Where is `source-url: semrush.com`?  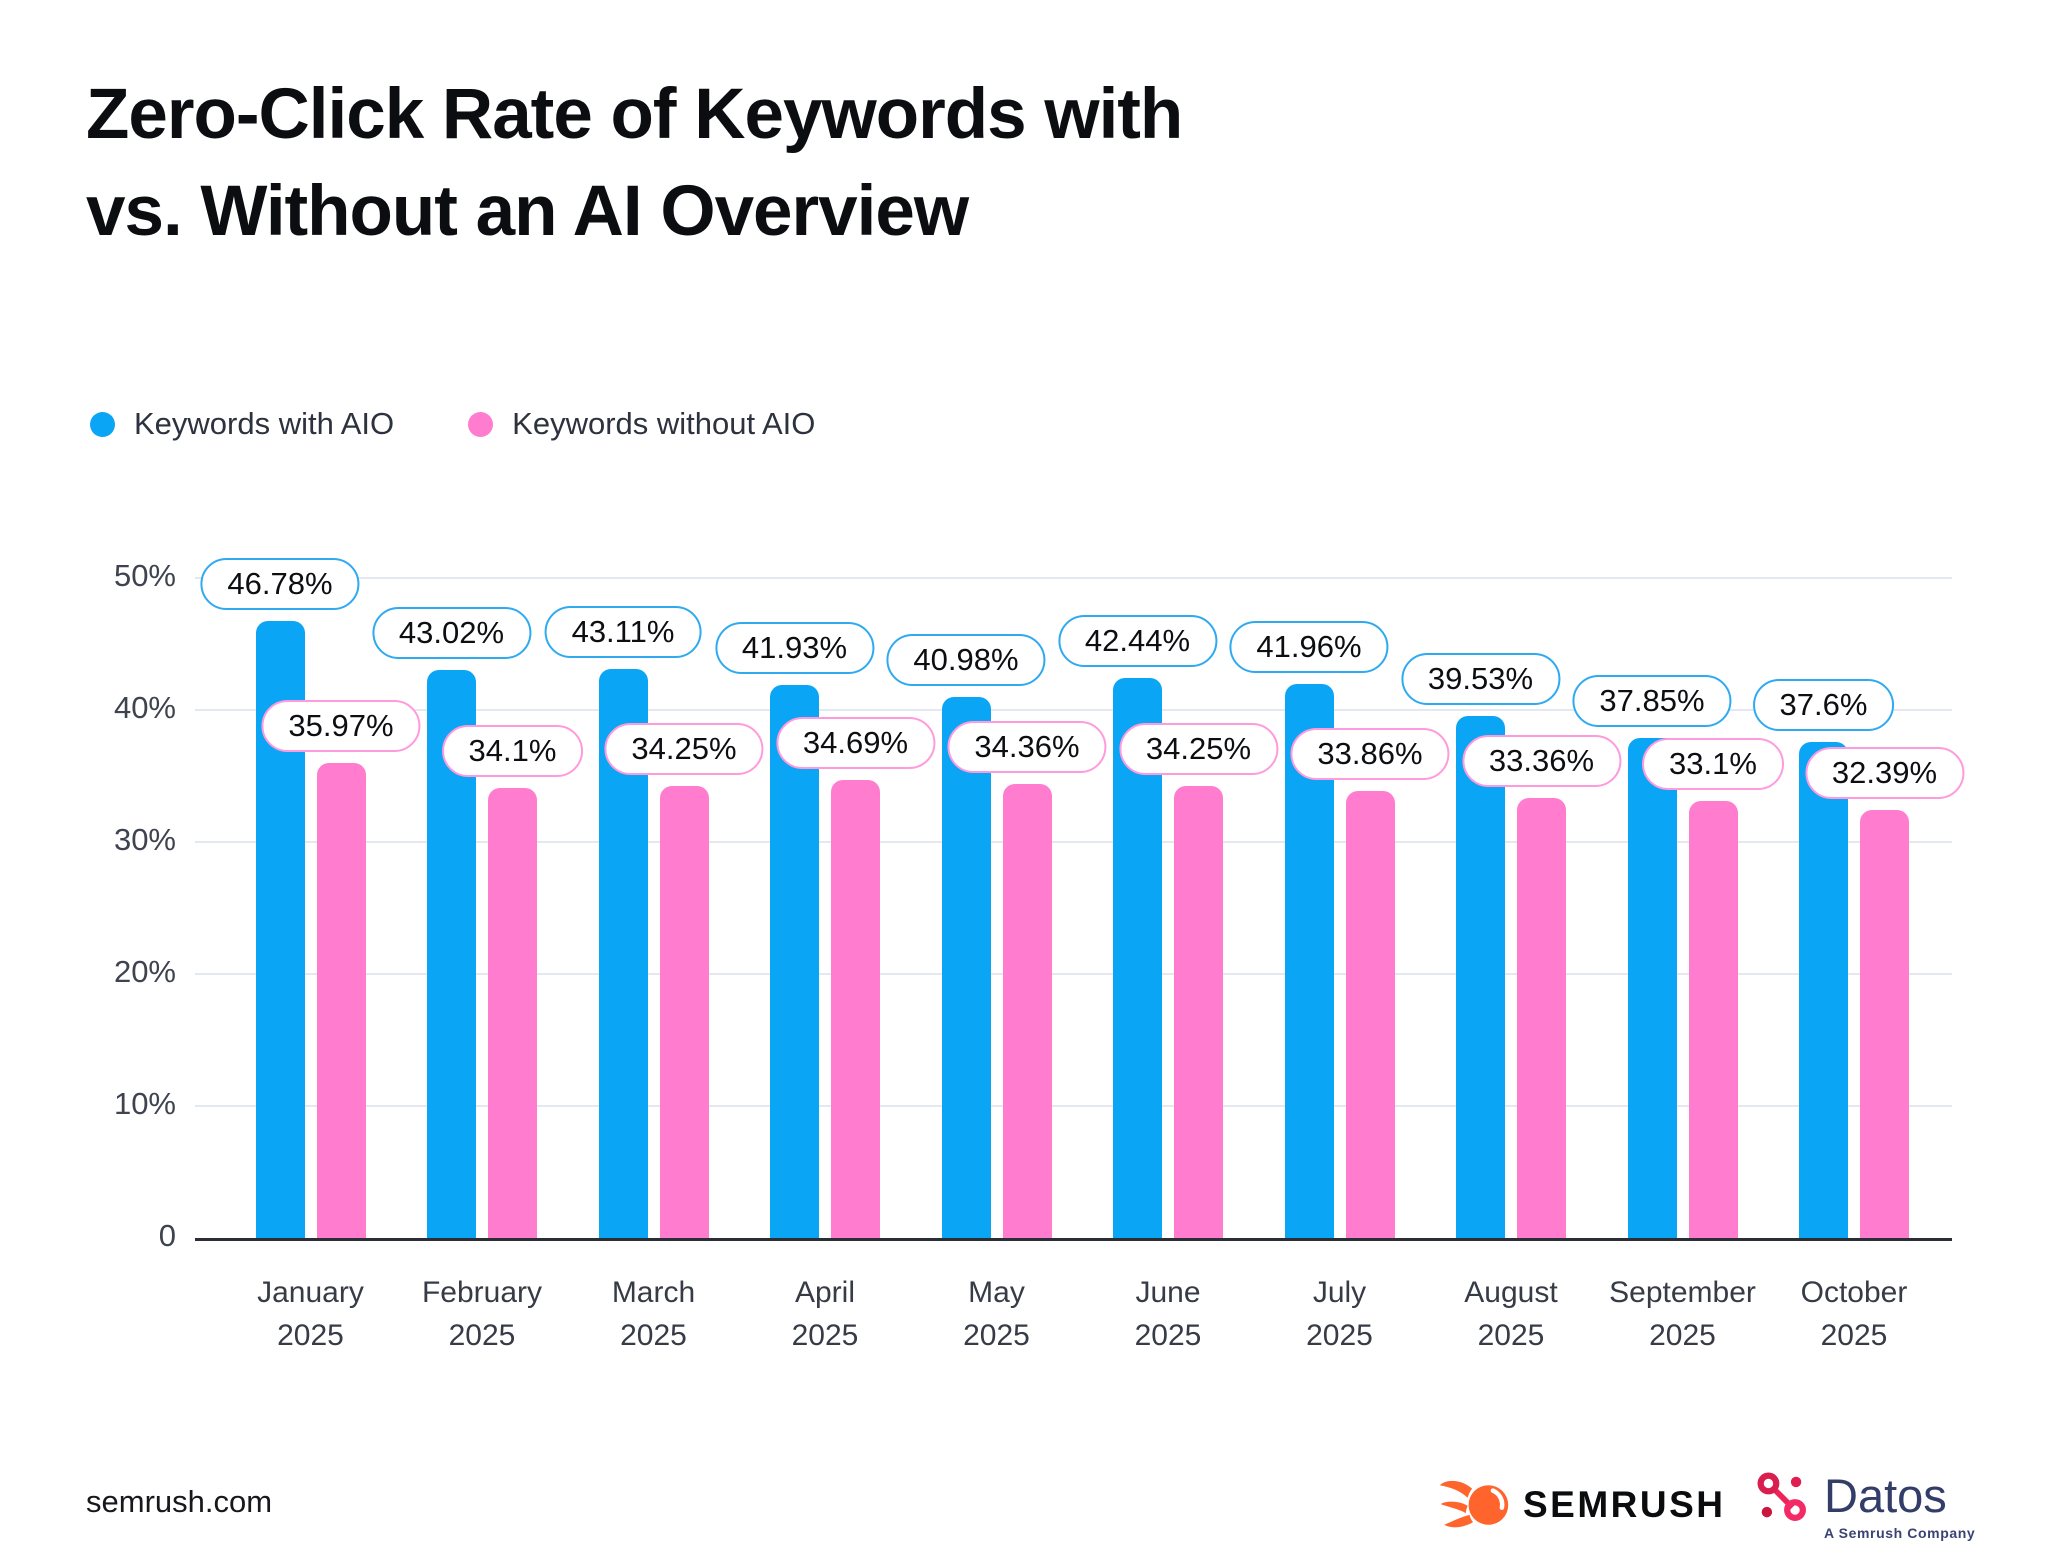 source-url: semrush.com is located at coordinates (179, 1501).